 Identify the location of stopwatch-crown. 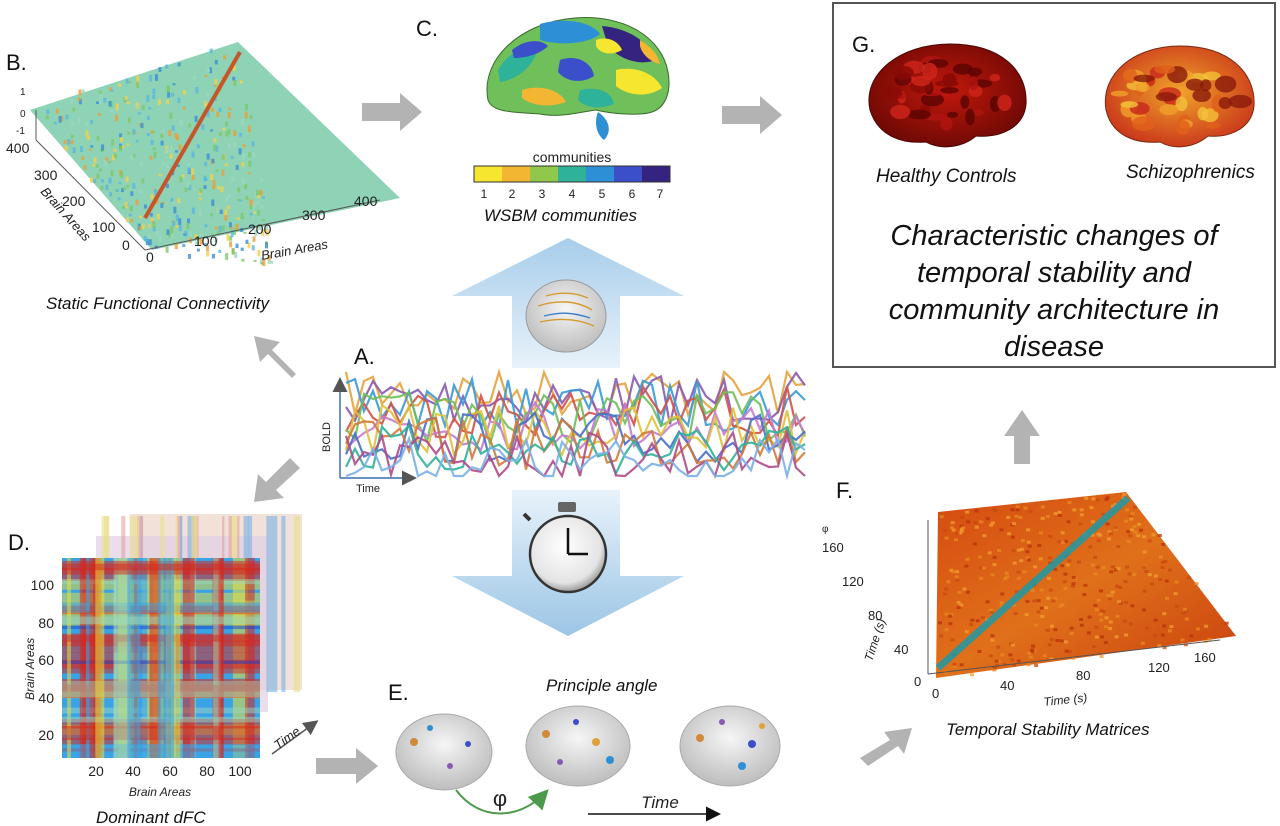
(567, 507).